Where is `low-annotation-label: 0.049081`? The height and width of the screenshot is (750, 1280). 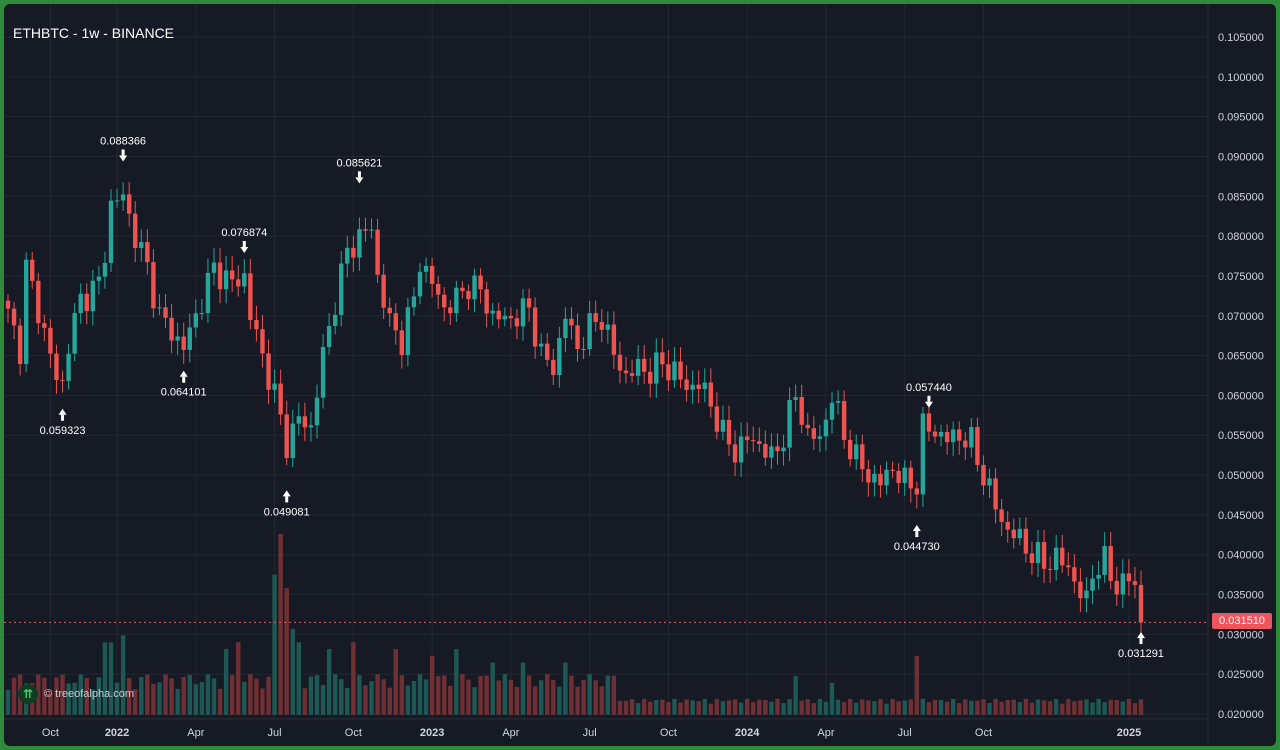 low-annotation-label: 0.049081 is located at coordinates (287, 512).